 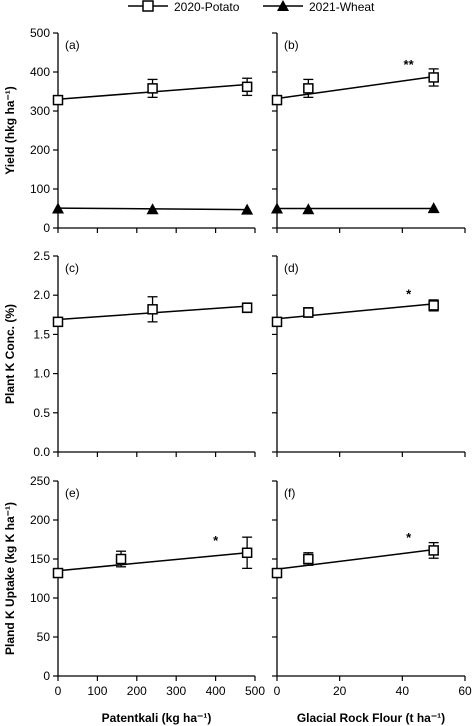 I want to click on x-tick-label: 100, so click(x=97, y=691).